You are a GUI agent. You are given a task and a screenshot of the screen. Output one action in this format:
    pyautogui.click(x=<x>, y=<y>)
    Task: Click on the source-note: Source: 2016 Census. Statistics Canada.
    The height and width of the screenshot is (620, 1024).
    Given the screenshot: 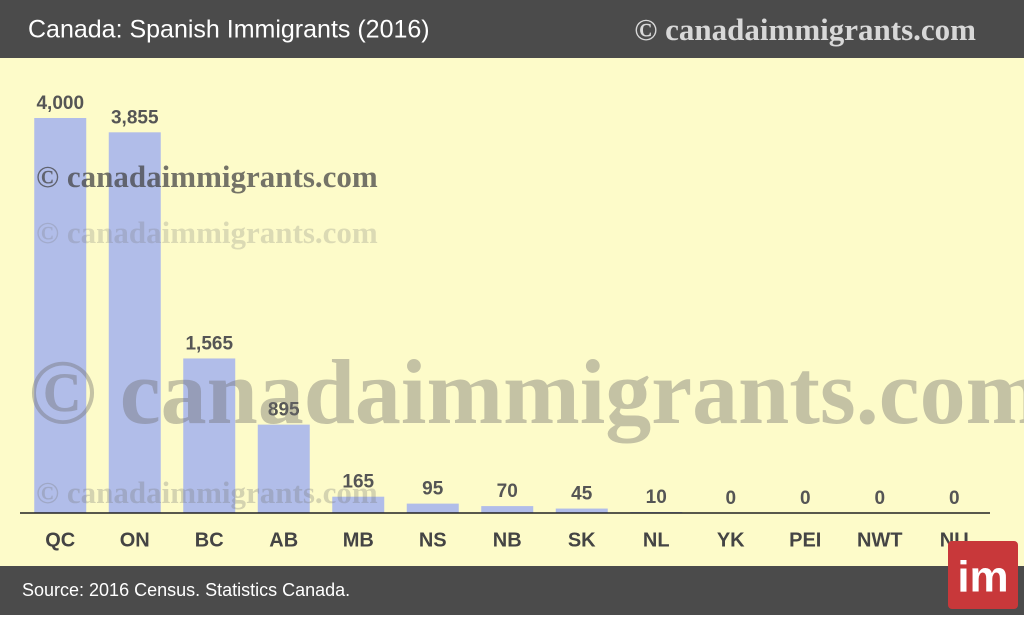 What is the action you would take?
    pyautogui.click(x=186, y=590)
    